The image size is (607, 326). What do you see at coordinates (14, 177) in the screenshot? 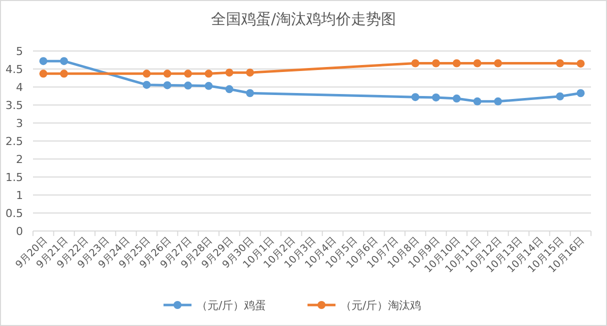
I see `y-tick-label: 1.5` at bounding box center [14, 177].